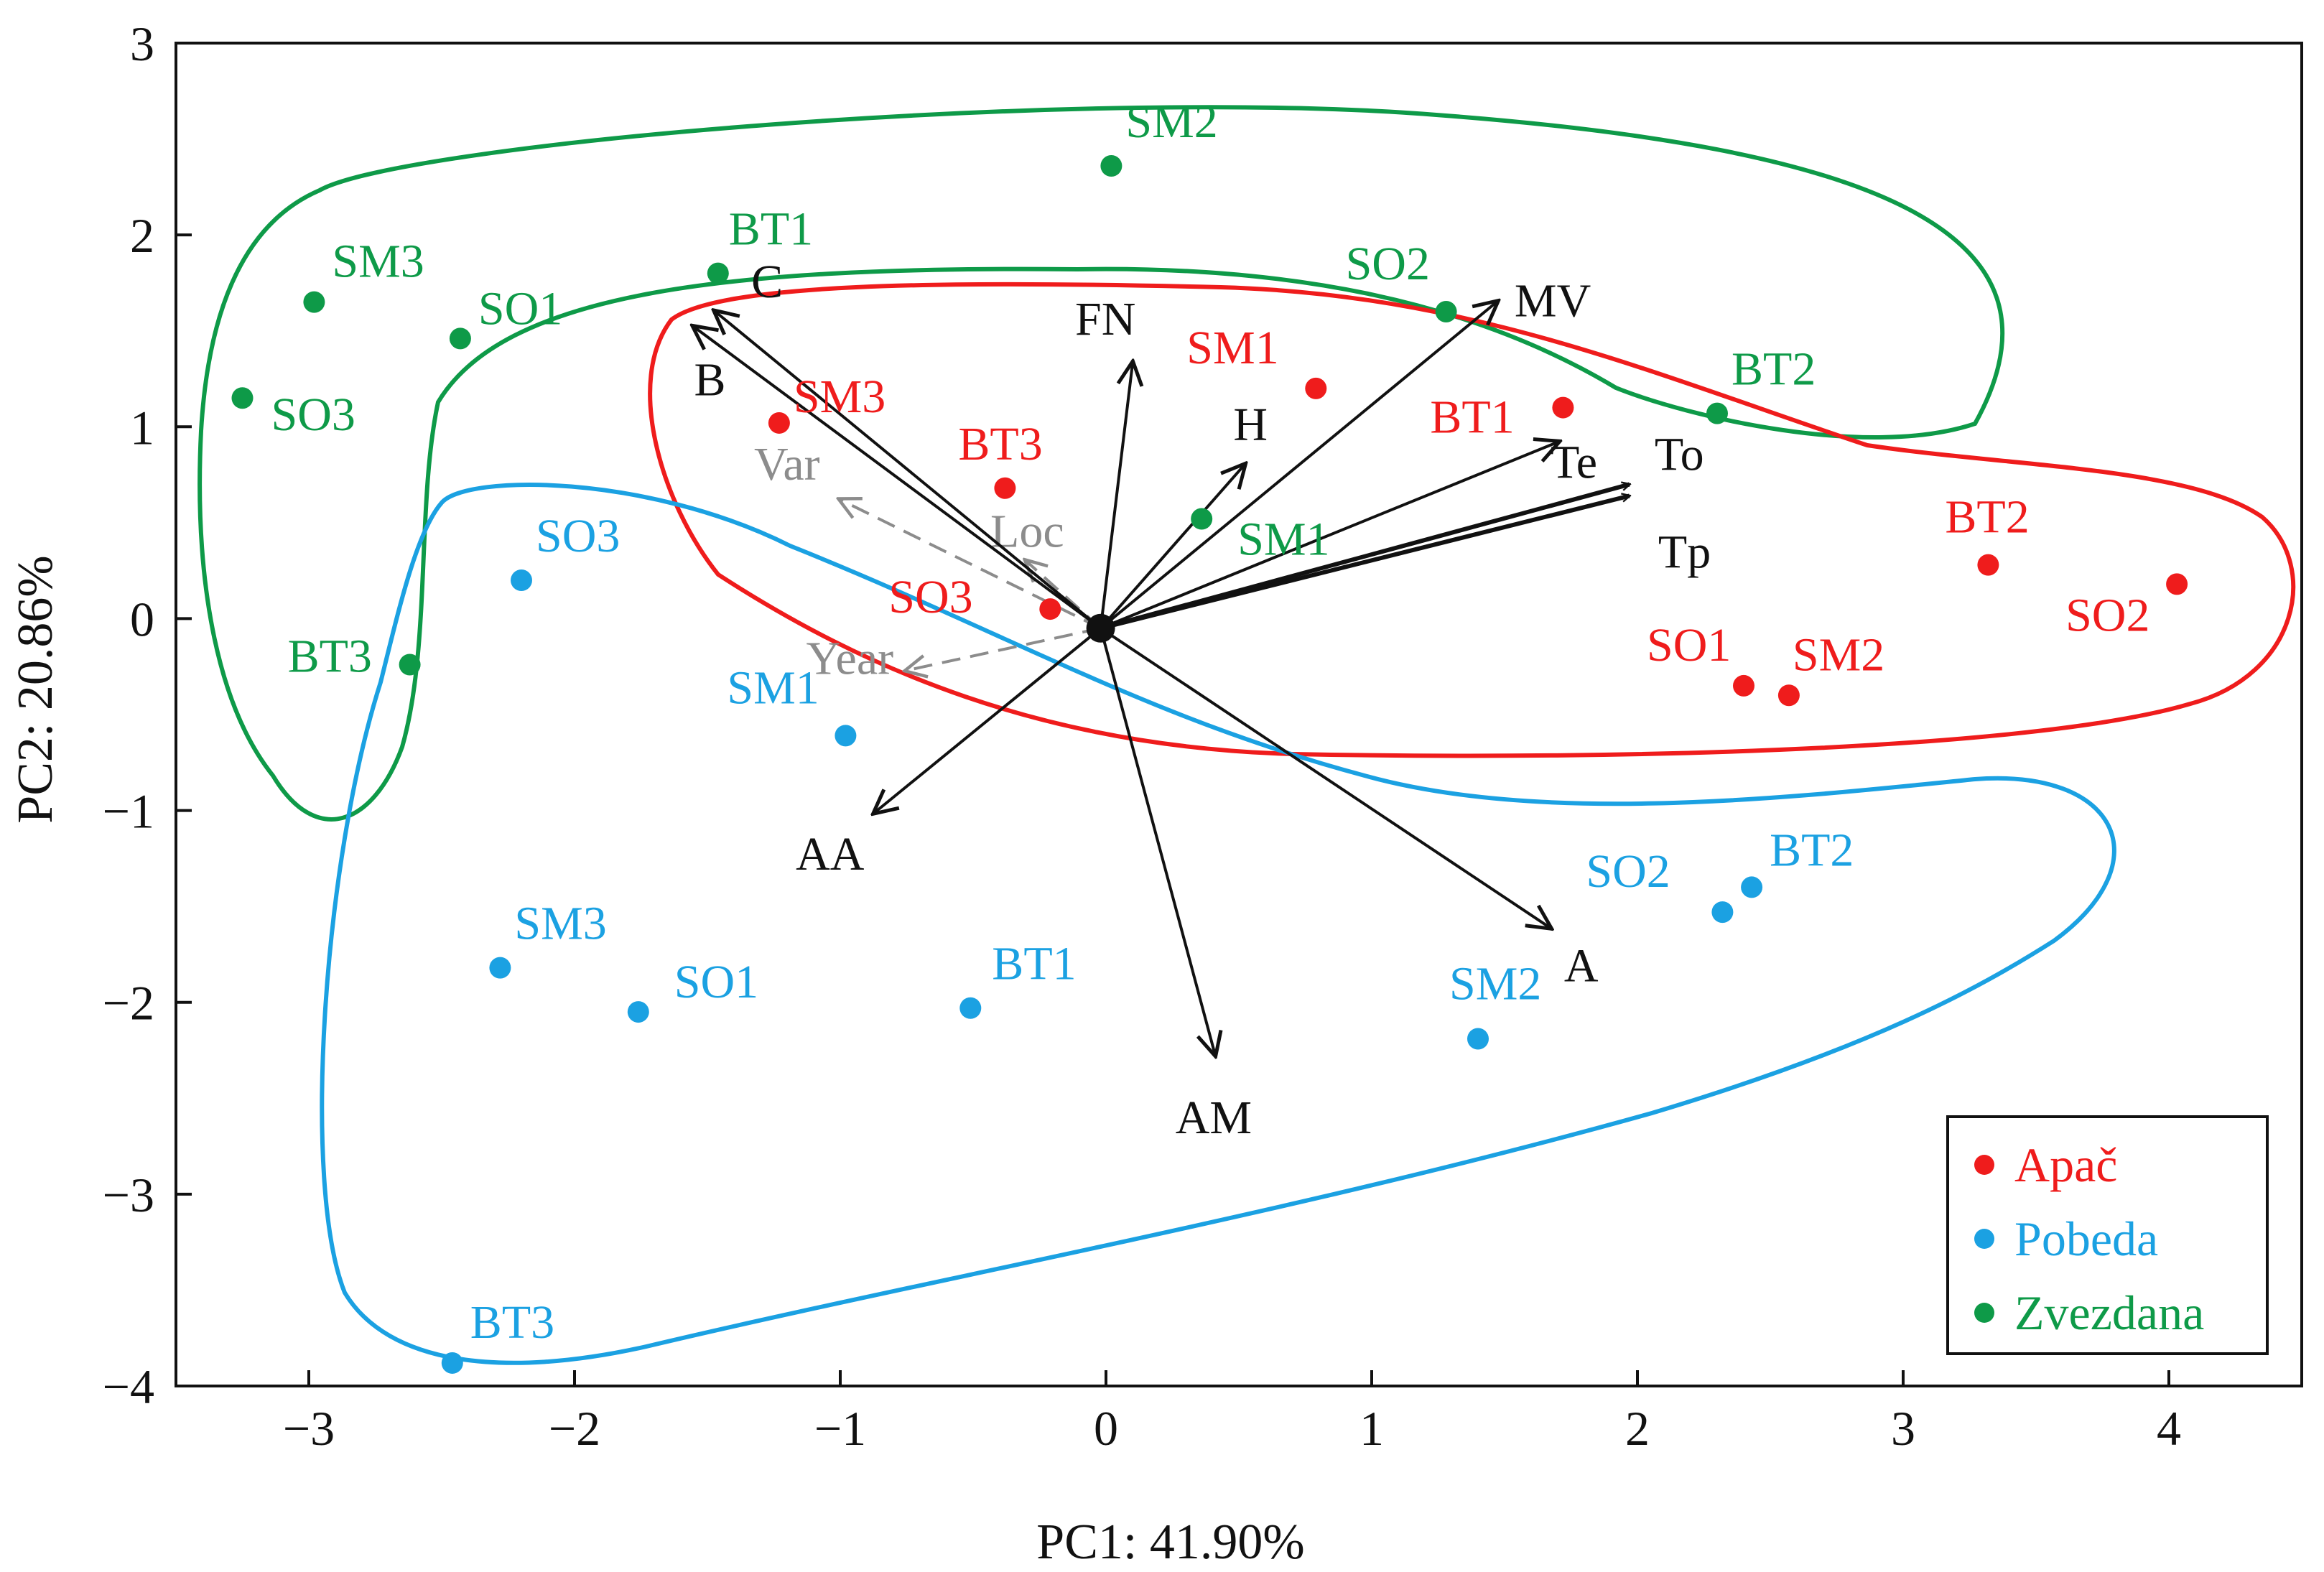 The image size is (2324, 1572). What do you see at coordinates (1472, 417) in the screenshot?
I see `point-label-apa-bt1: BT1` at bounding box center [1472, 417].